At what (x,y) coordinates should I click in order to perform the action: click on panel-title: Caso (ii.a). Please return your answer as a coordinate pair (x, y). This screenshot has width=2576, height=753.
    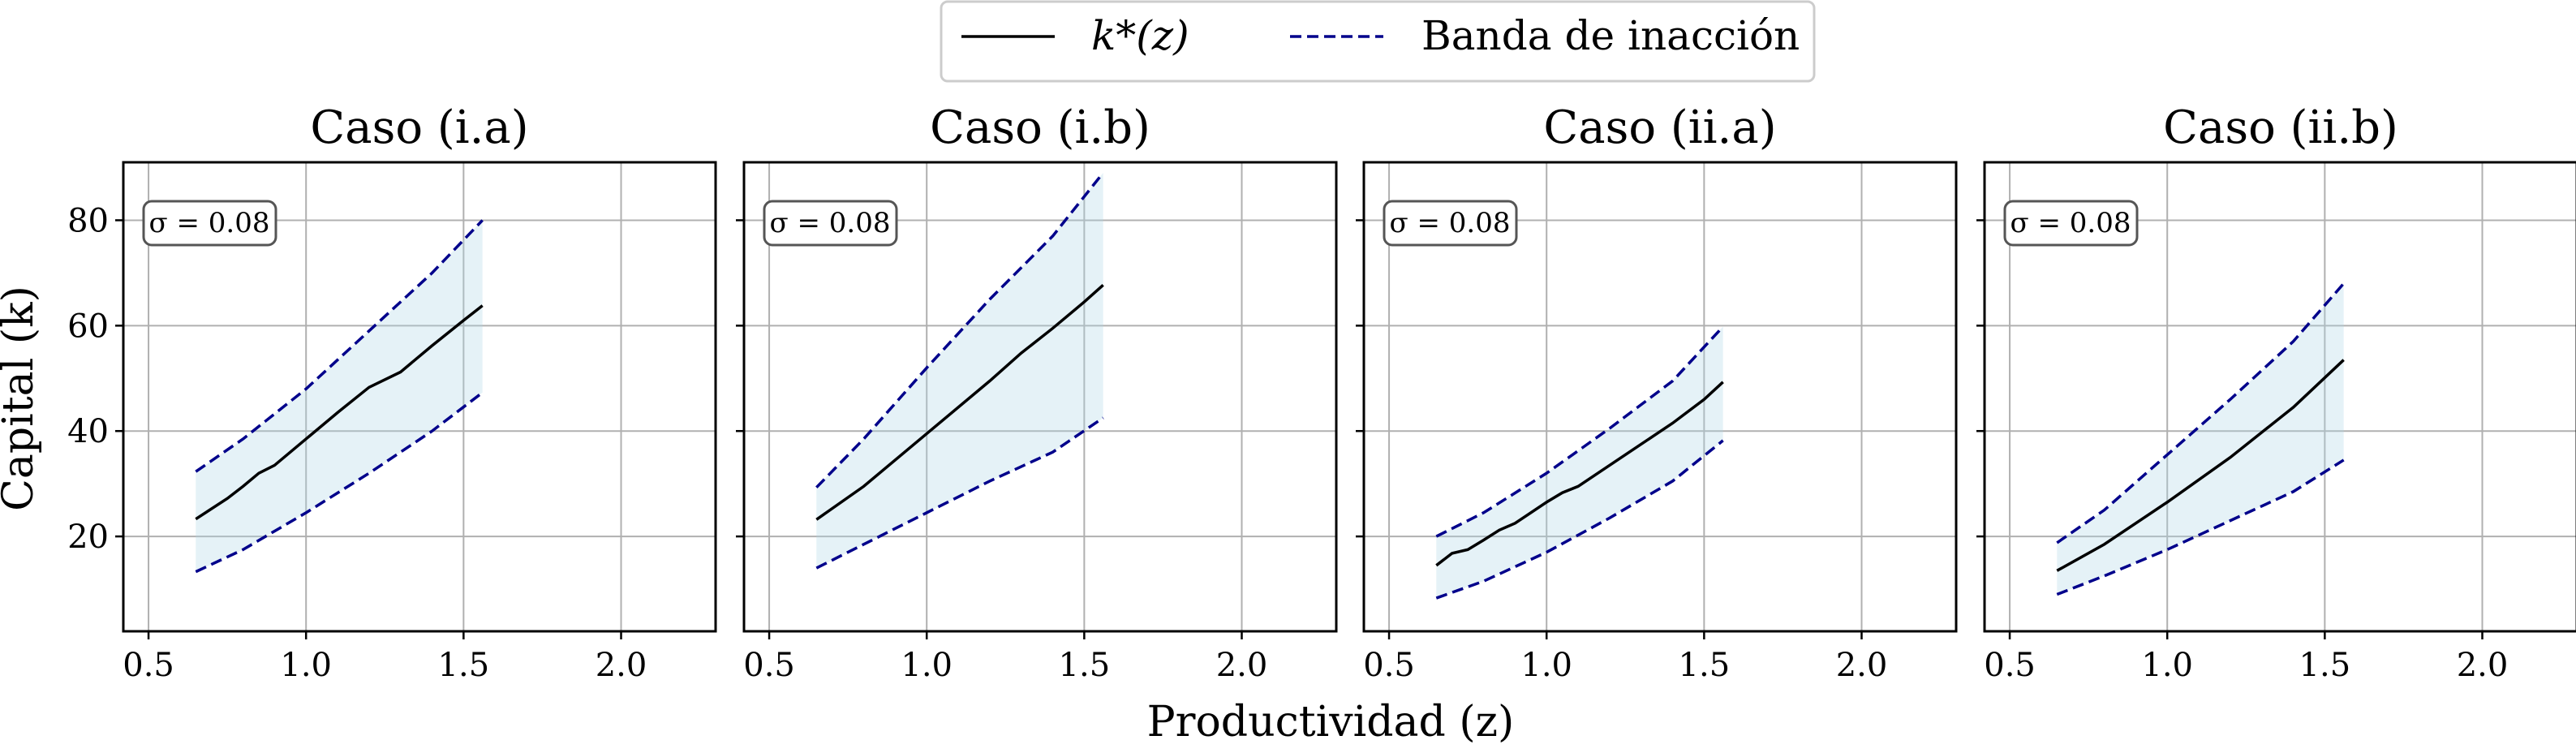
    Looking at the image, I should click on (1659, 127).